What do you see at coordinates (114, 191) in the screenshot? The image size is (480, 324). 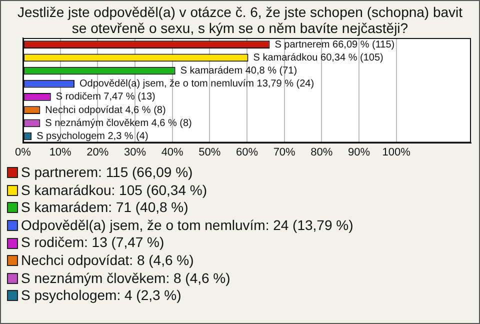 I see `legend-label: S kamarádkou: 105 (60,34 %)` at bounding box center [114, 191].